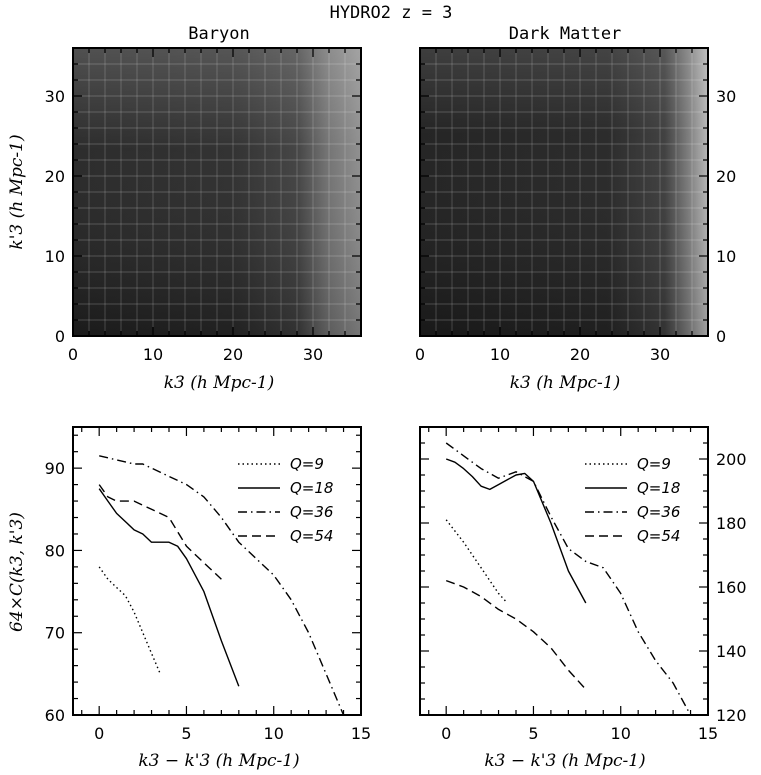 This screenshot has width=761, height=775. Describe the element at coordinates (565, 383) in the screenshot. I see `dark-matter-x-axis-label: k3 (h Mpc-1)` at that location.